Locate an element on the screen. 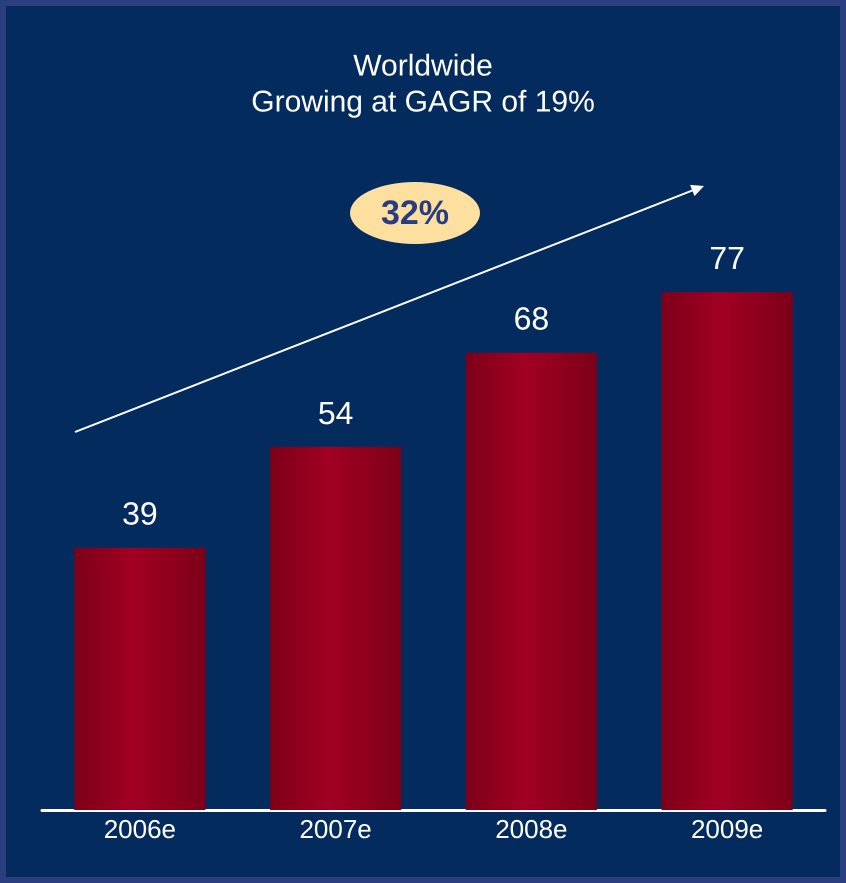 This screenshot has height=883, width=846. chart-subtitle: Growing at GAGR of 19% is located at coordinates (423, 102).